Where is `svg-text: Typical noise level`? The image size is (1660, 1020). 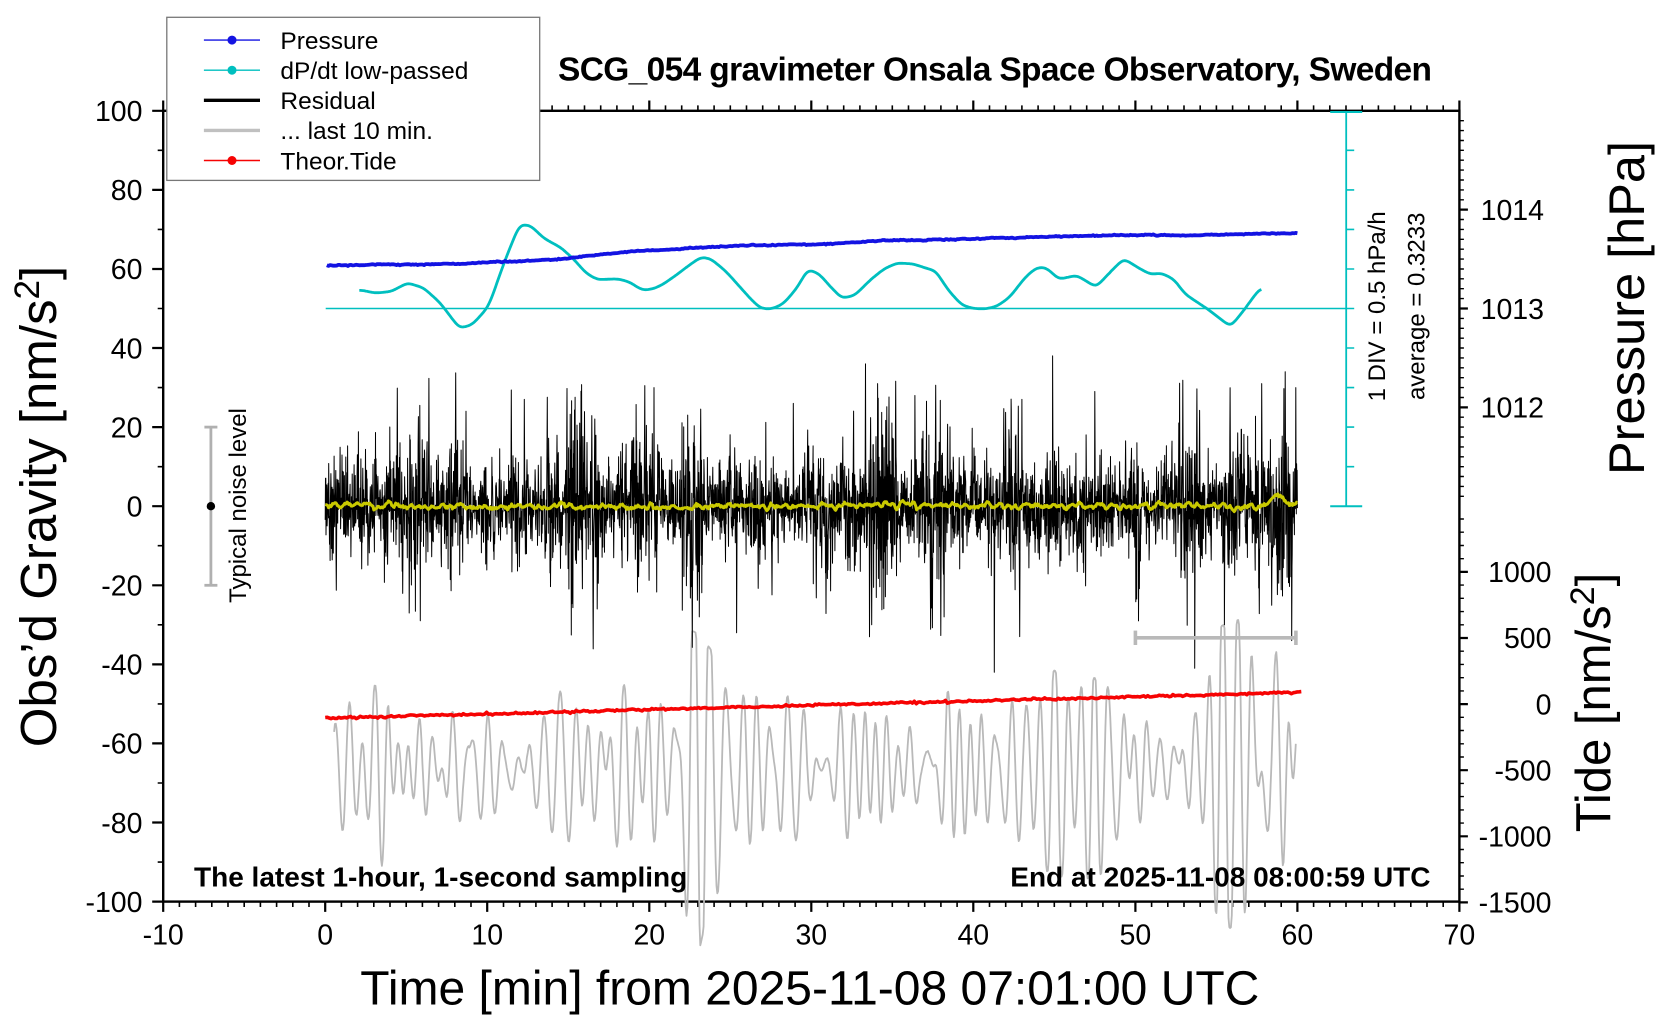
svg-text: Typical noise level is located at coordinates (238, 505).